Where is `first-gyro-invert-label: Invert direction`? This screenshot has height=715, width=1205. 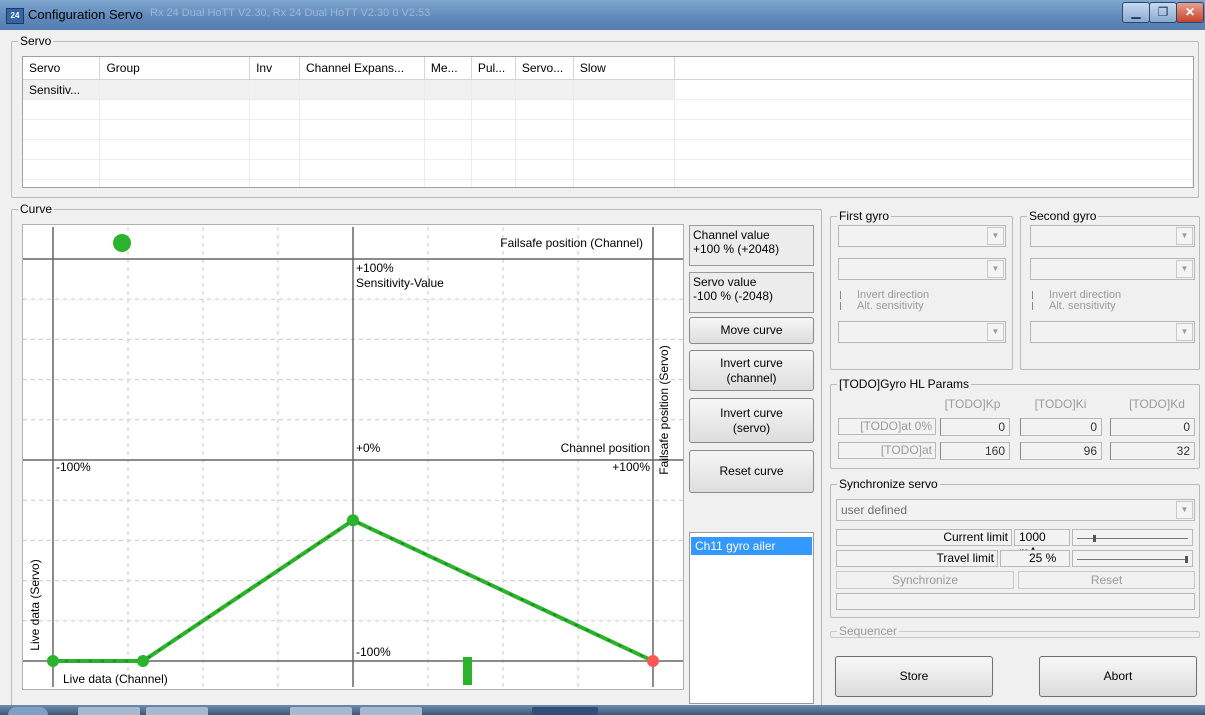 first-gyro-invert-label: Invert direction is located at coordinates (893, 295).